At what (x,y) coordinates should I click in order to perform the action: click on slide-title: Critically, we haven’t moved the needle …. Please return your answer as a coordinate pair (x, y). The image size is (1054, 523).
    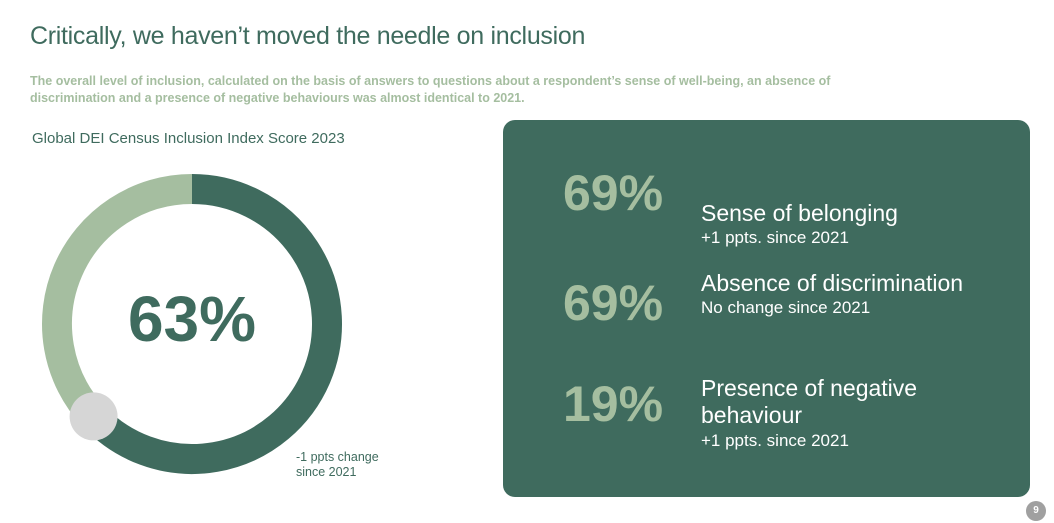
    Looking at the image, I should click on (308, 36).